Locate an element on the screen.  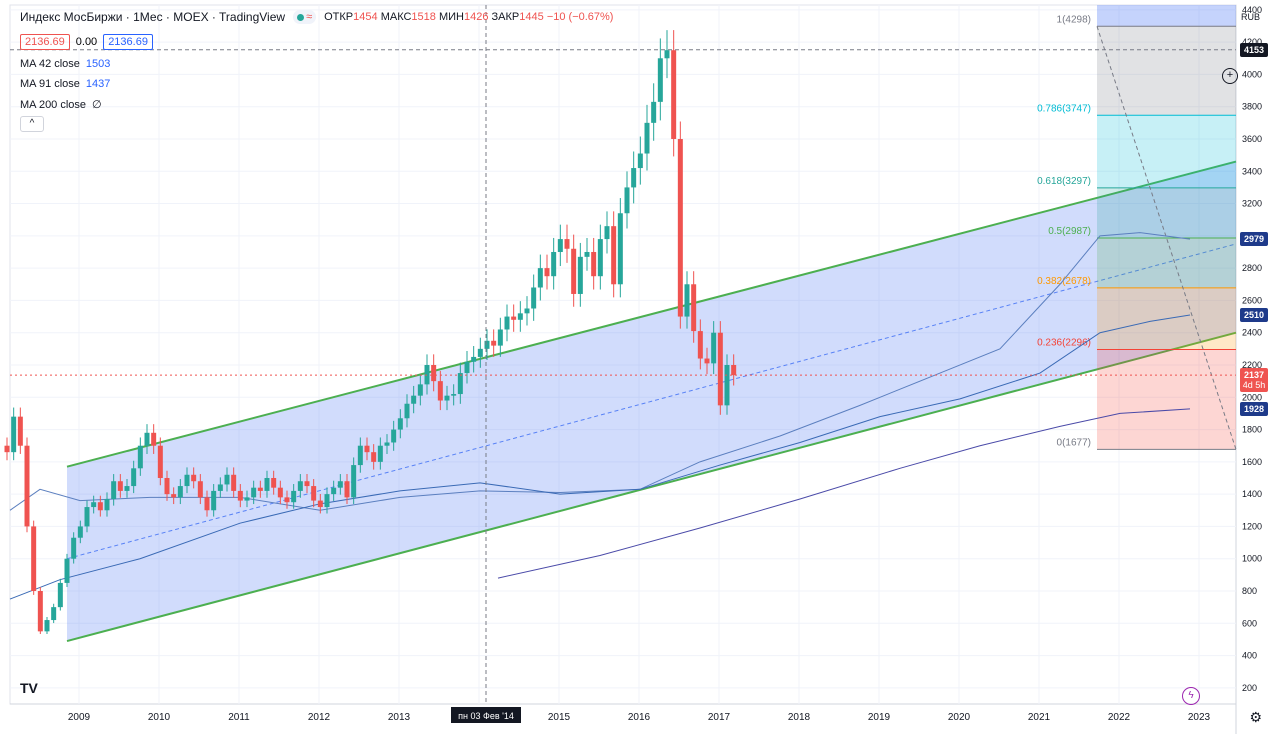
y-tick-label: 4000 is located at coordinates (1252, 74).